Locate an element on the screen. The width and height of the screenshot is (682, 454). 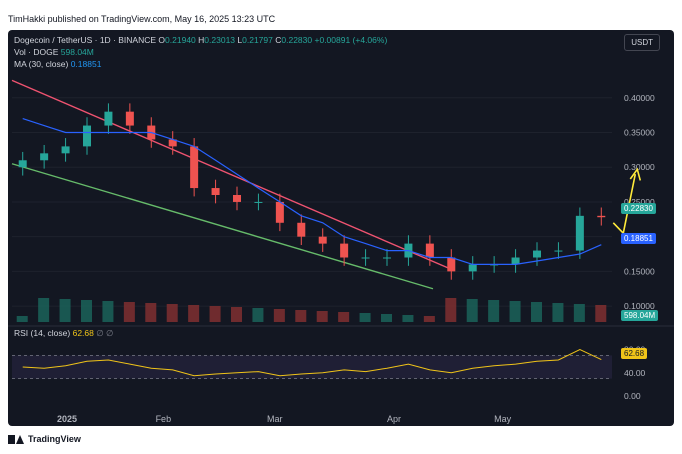
price-axis-label: 0.30000 is located at coordinates (639, 167).